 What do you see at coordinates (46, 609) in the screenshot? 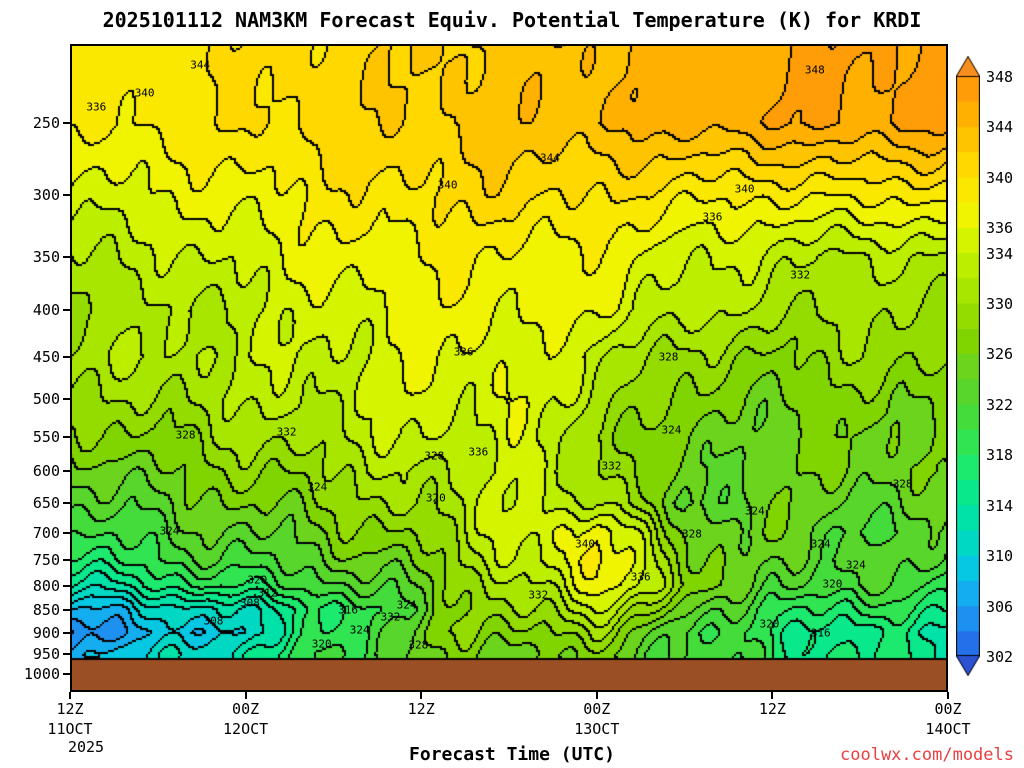
I see `y-tick-label: 850` at bounding box center [46, 609].